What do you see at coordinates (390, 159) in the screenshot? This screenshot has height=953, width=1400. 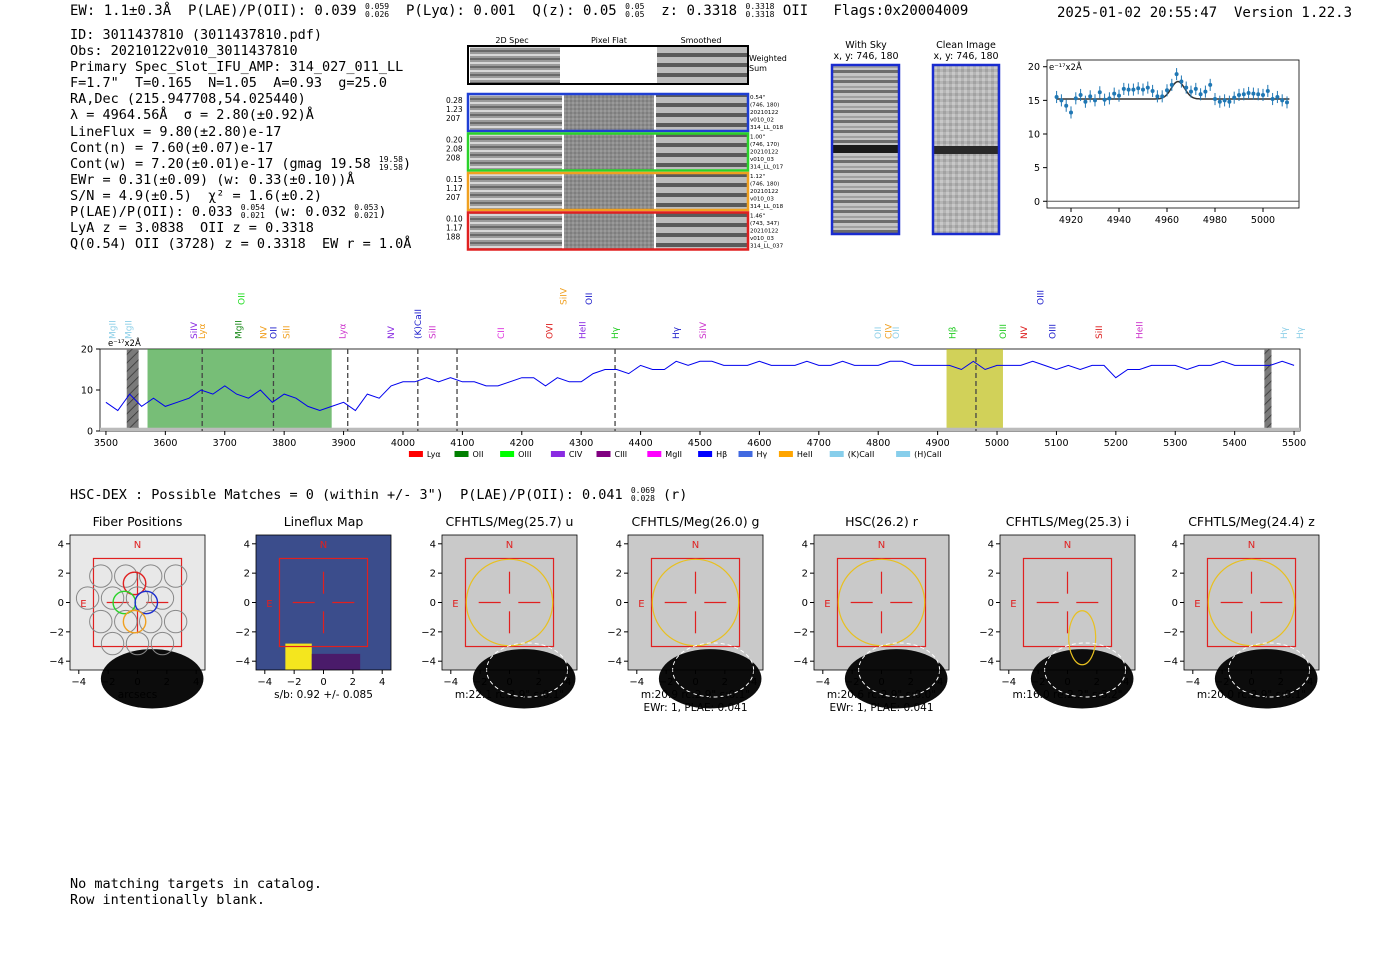 I see `contw-upper: 19.58` at bounding box center [390, 159].